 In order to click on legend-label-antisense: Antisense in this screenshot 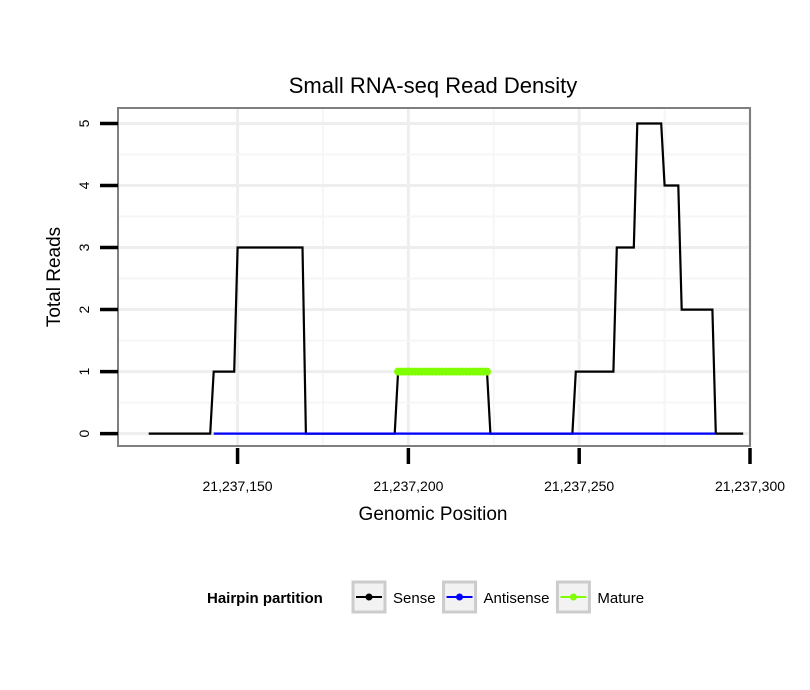, I will do `click(517, 598)`.